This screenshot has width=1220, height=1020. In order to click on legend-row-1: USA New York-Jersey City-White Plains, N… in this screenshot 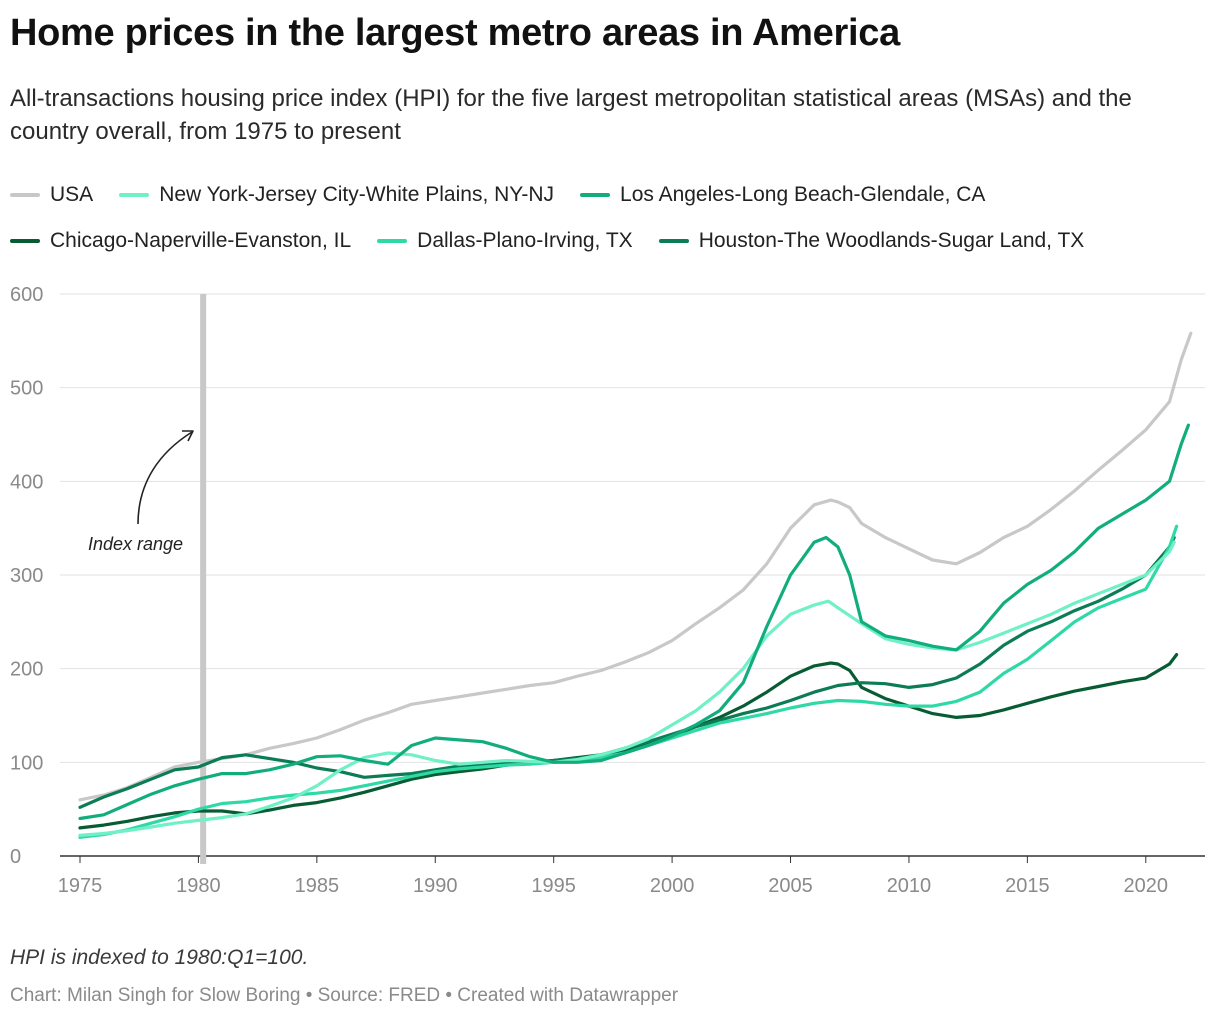, I will do `click(610, 195)`.